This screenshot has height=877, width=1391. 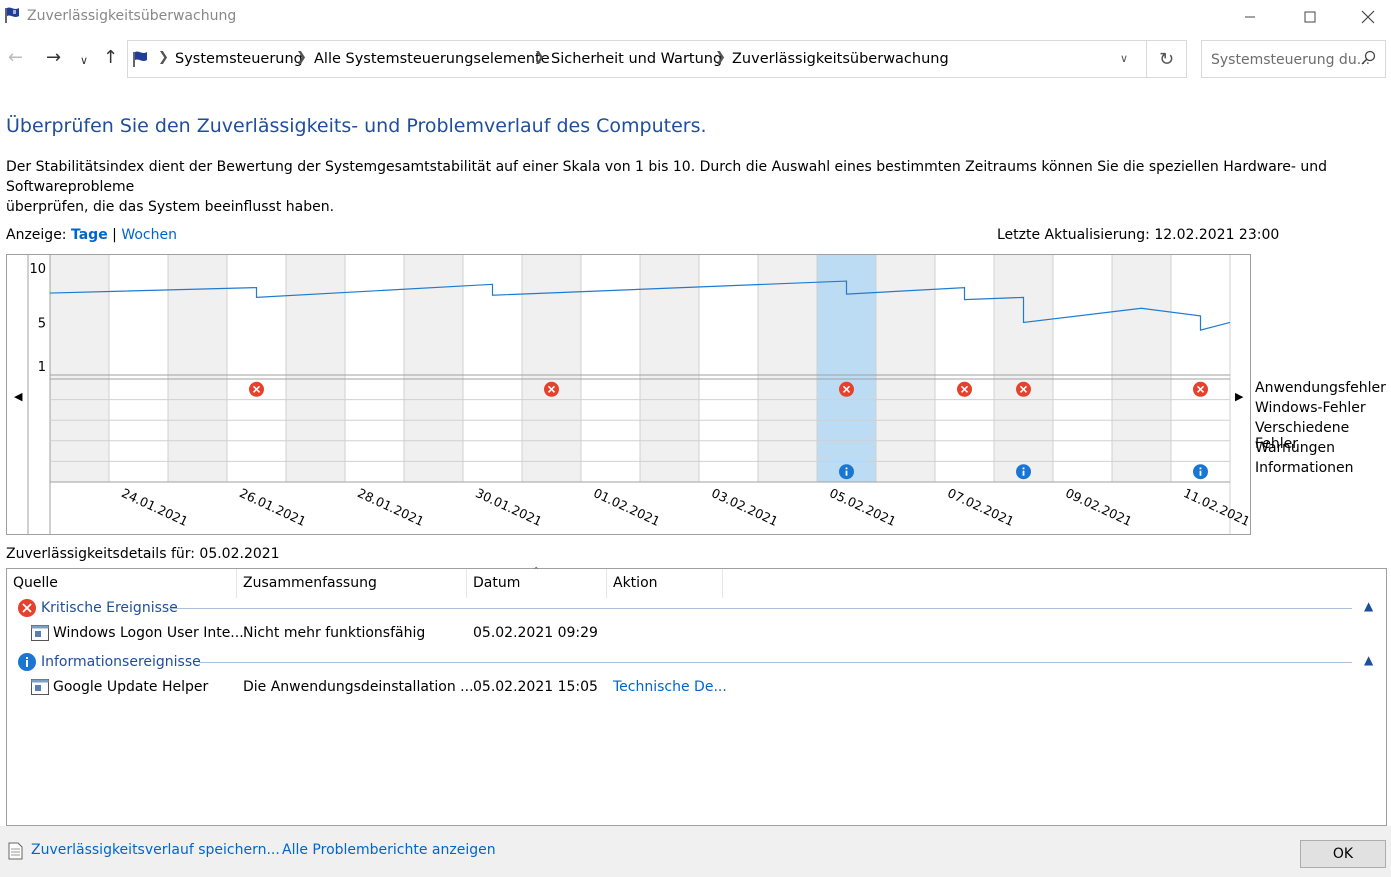 What do you see at coordinates (42, 323) in the screenshot?
I see `y-tick-label: 5` at bounding box center [42, 323].